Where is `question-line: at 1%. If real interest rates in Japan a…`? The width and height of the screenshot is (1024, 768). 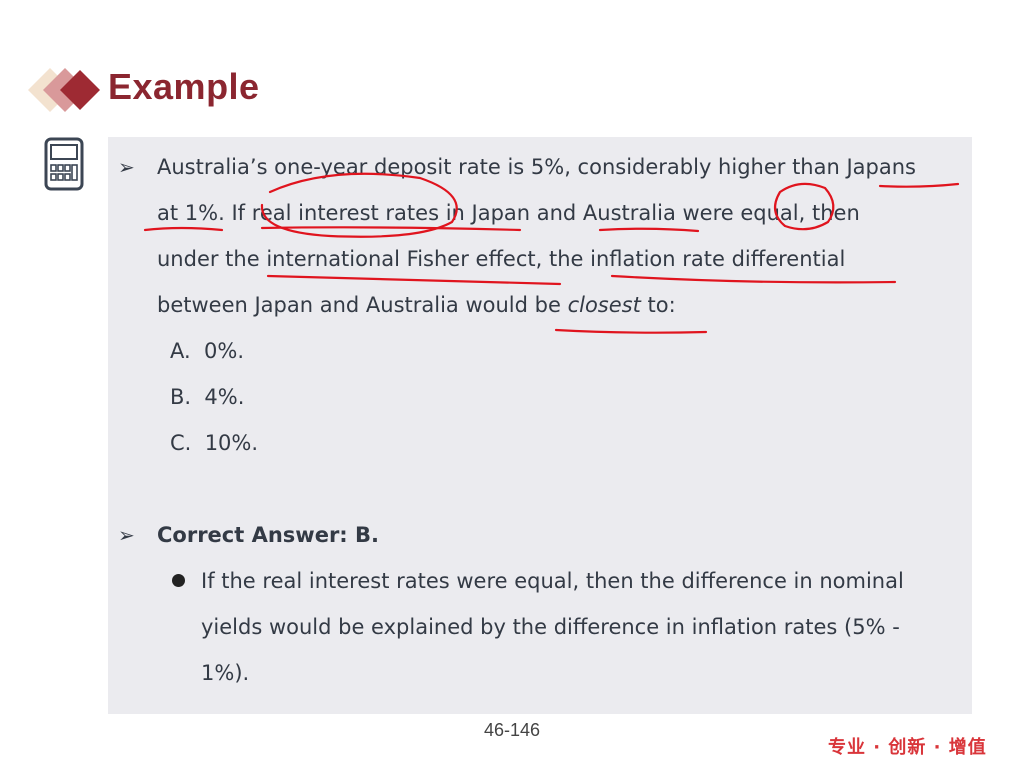
question-line: at 1%. If real interest rates in Japan a… is located at coordinates (508, 213).